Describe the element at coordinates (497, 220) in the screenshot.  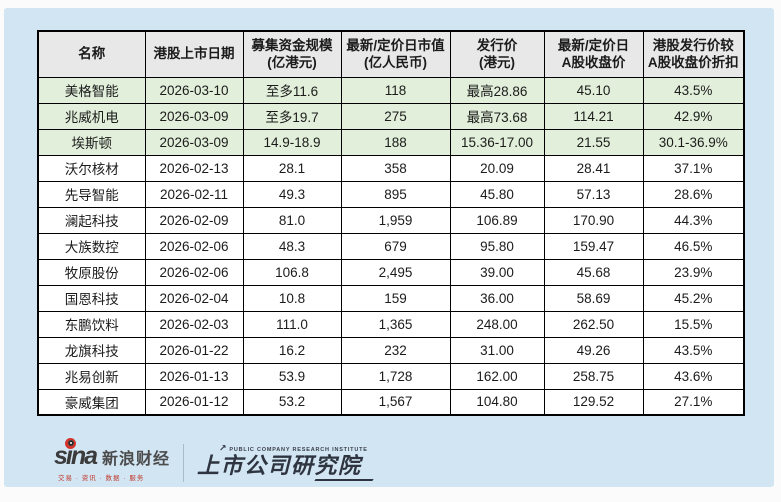
I see `table-cell: 106.89` at that location.